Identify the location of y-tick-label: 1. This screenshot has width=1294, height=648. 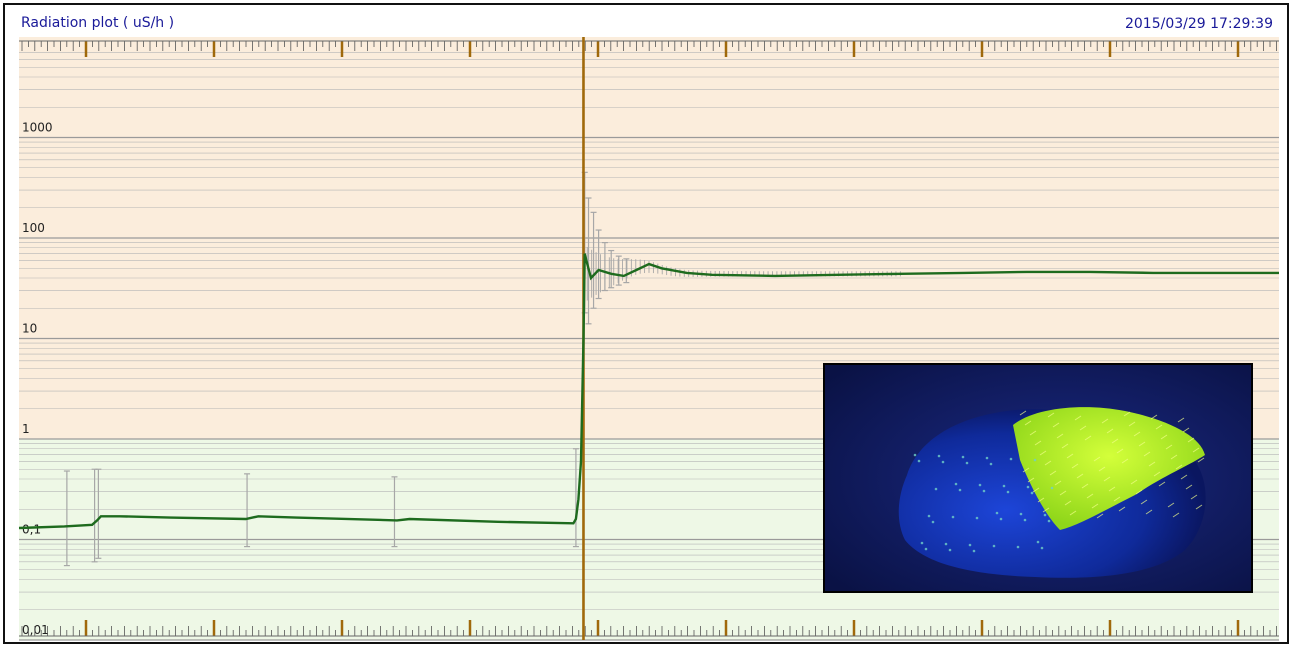
(26, 429).